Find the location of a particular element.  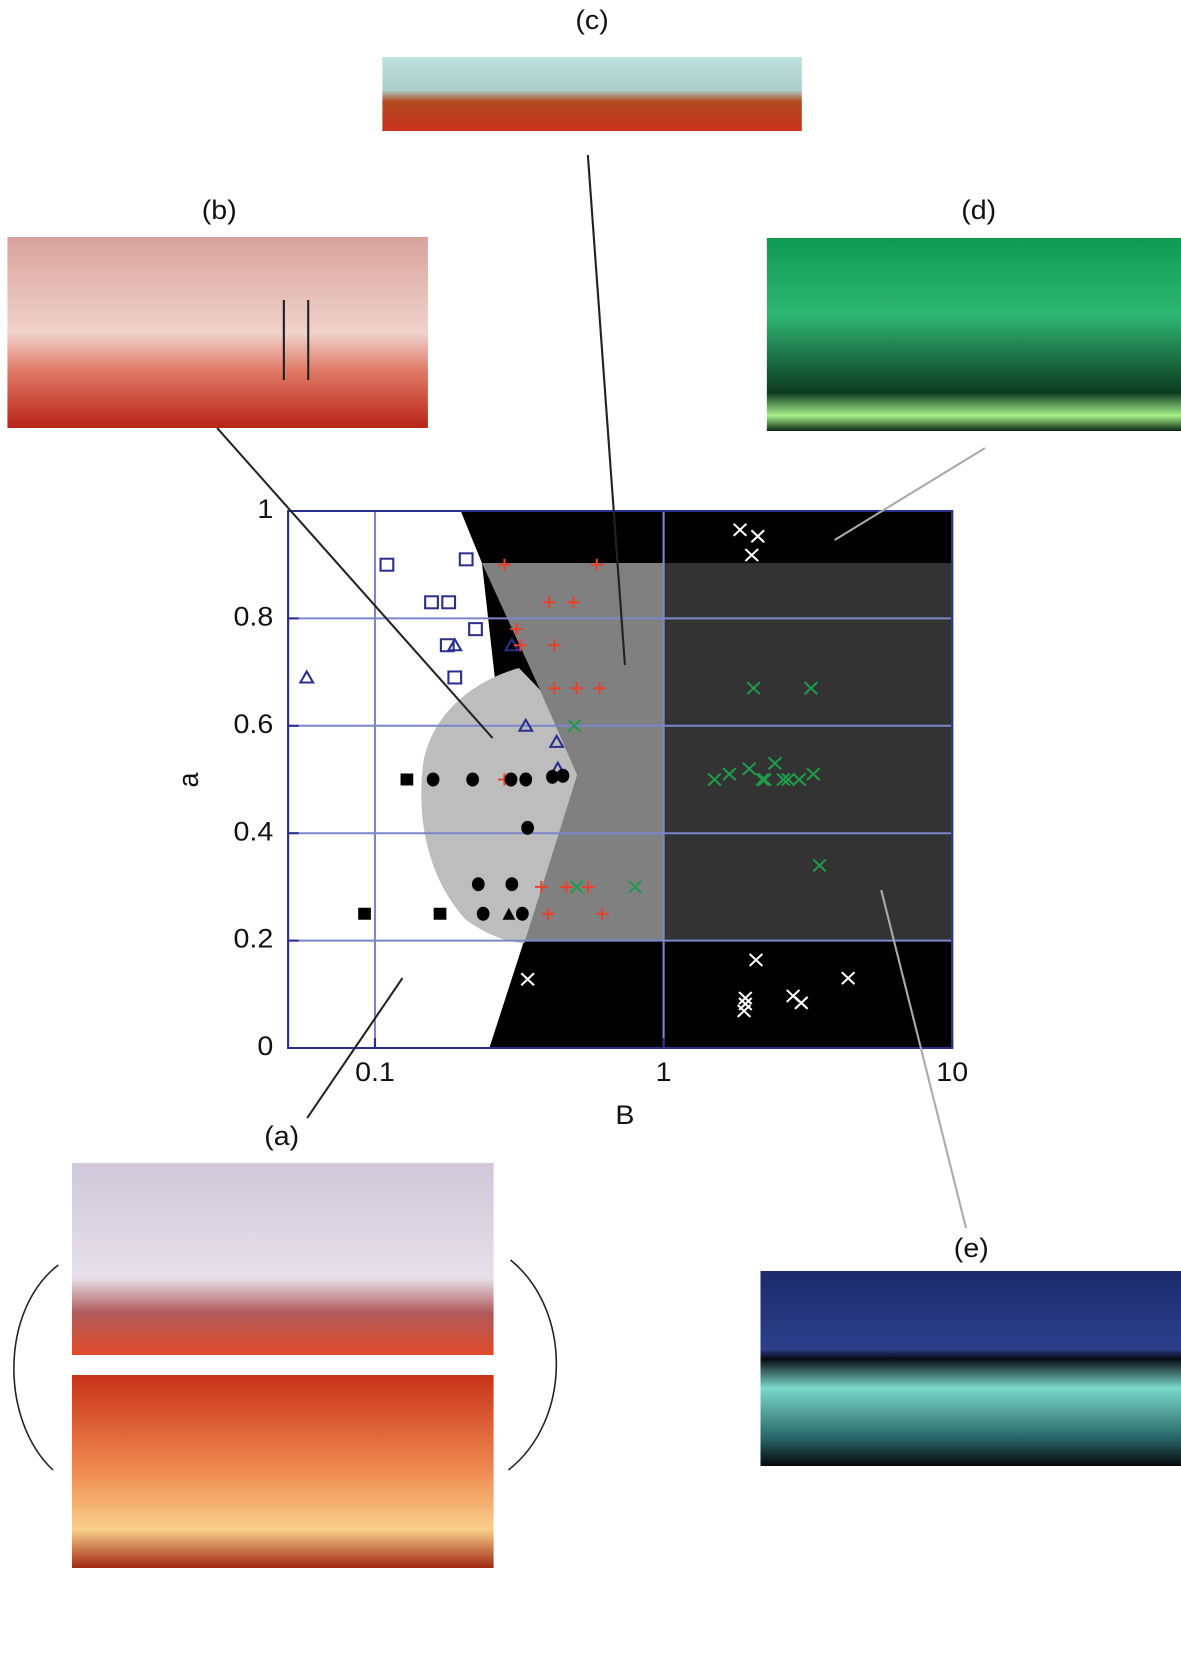

x-tick-label: 0.1 is located at coordinates (375, 1072).